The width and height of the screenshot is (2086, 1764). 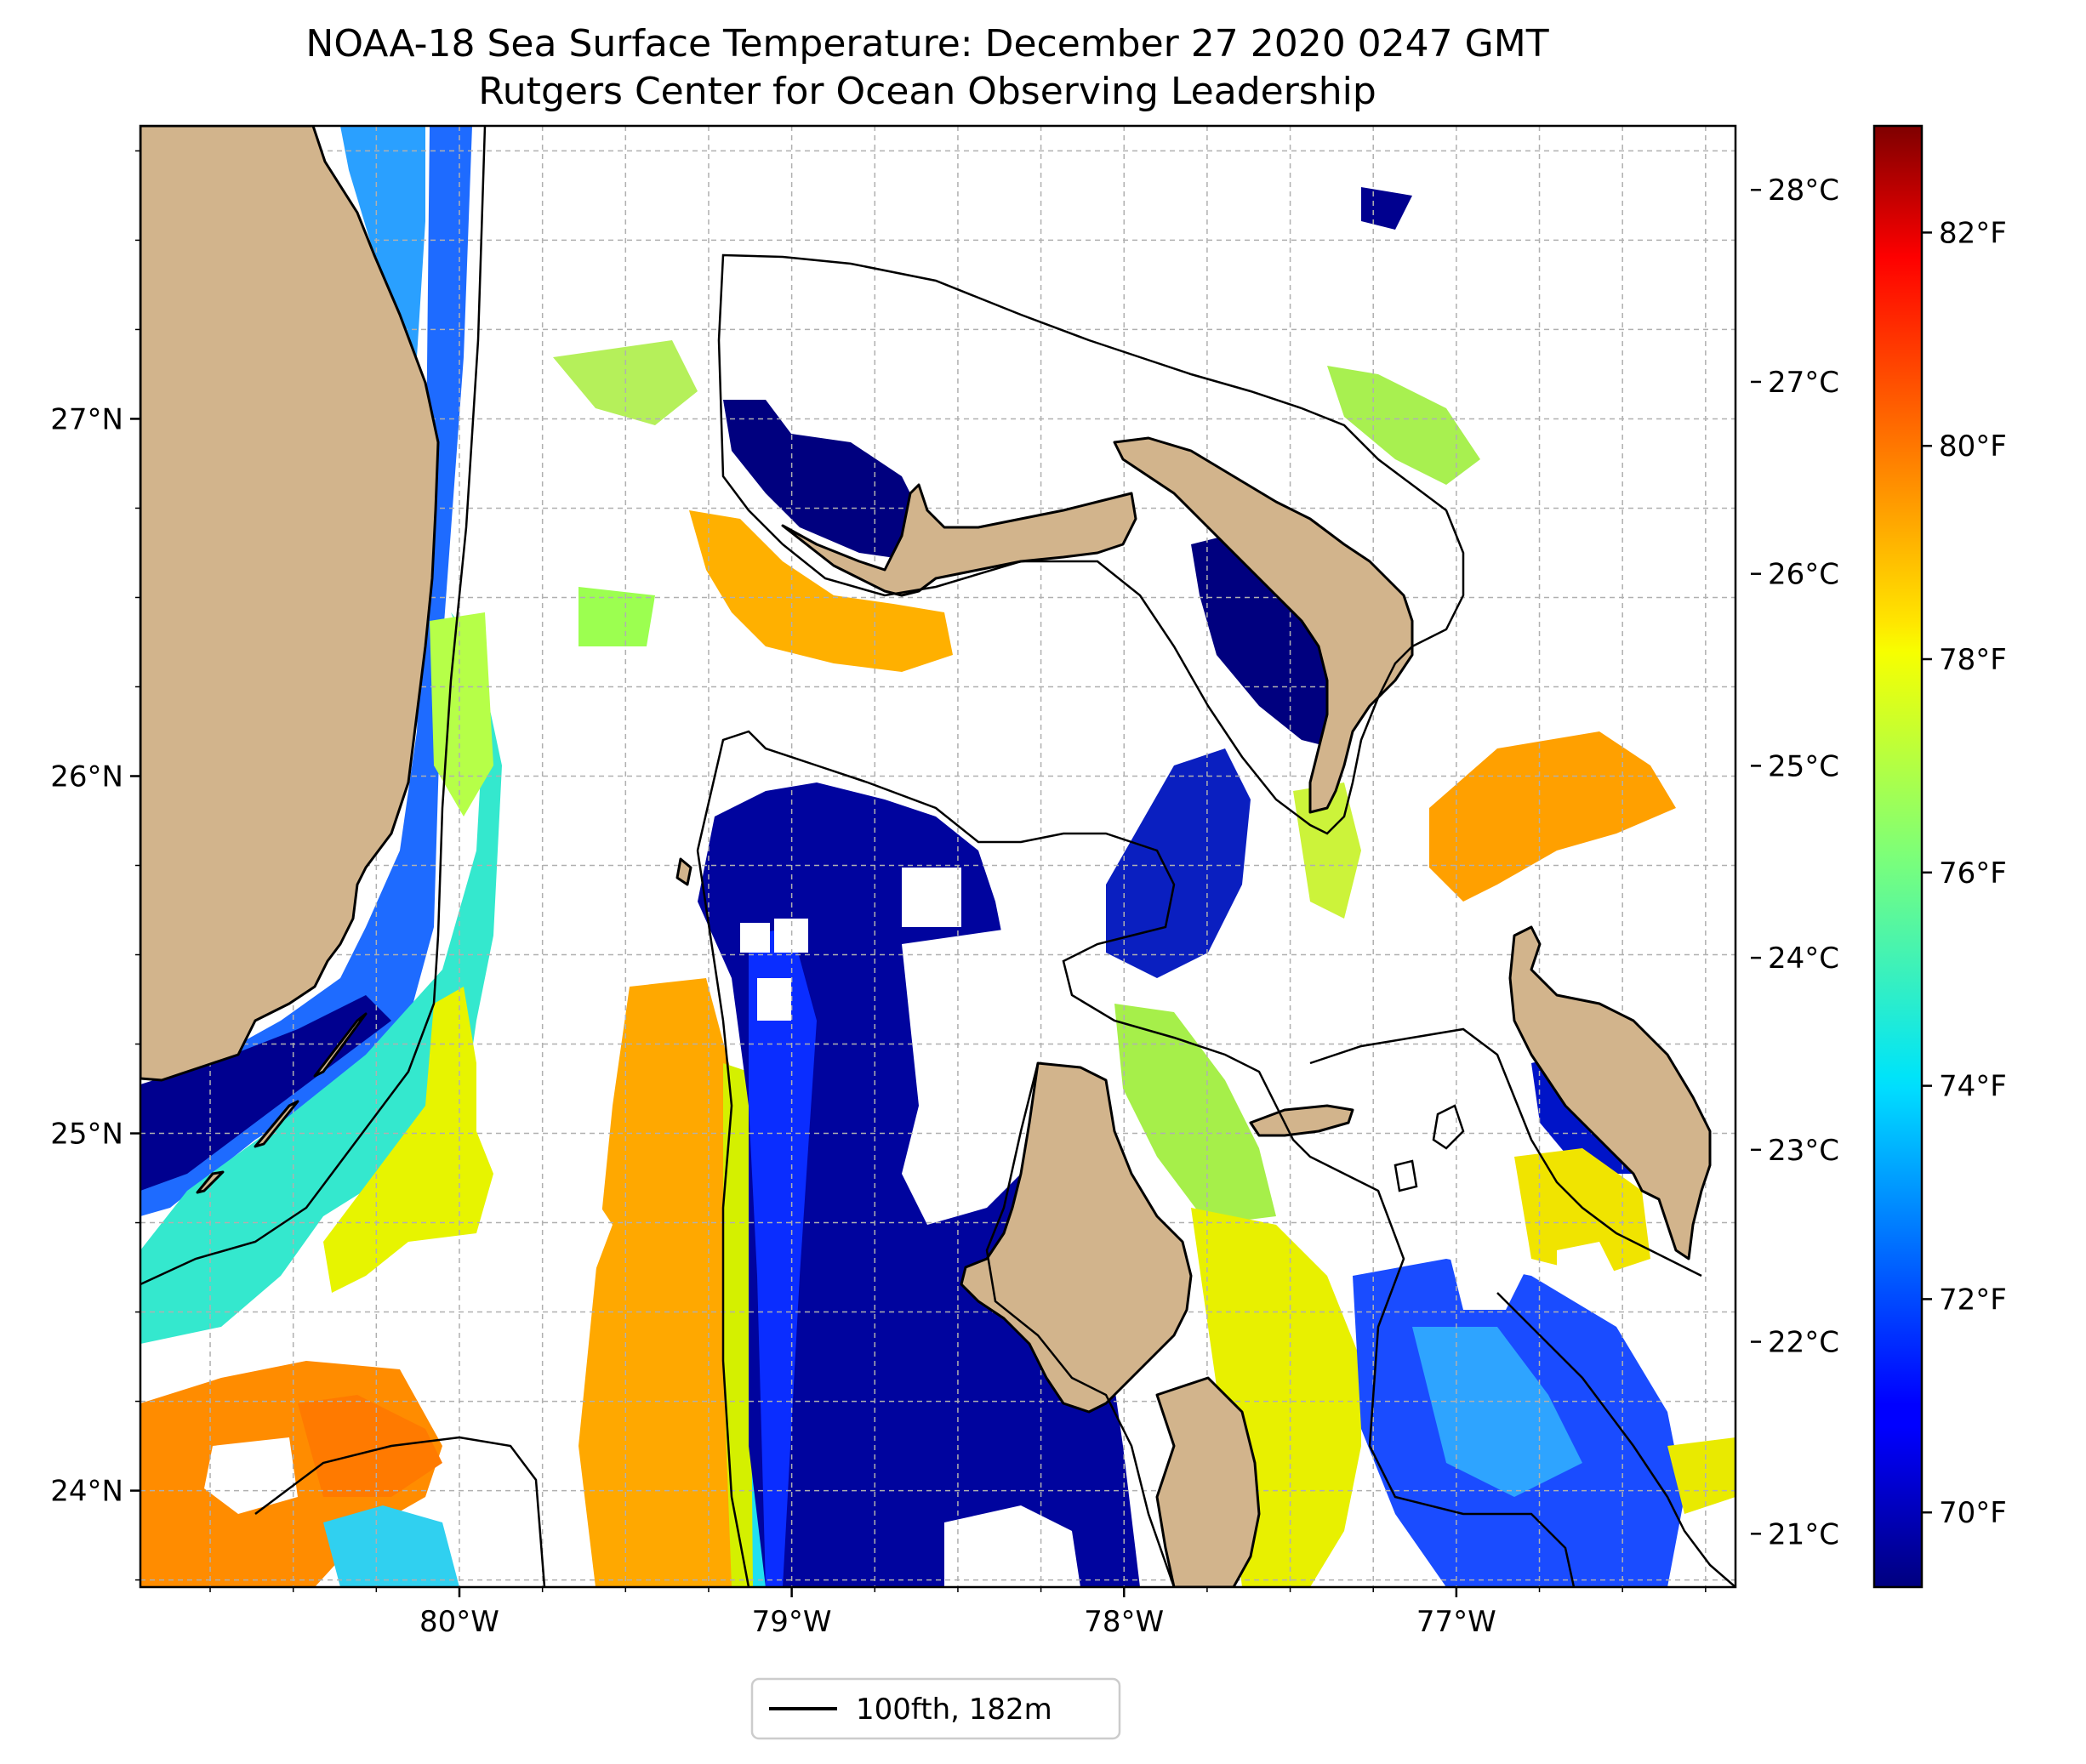 I want to click on colorbar-fahrenheit-axis: 70°F 72°F 74°F 76°F 78°F 80°F 82°F, so click(x=1964, y=873).